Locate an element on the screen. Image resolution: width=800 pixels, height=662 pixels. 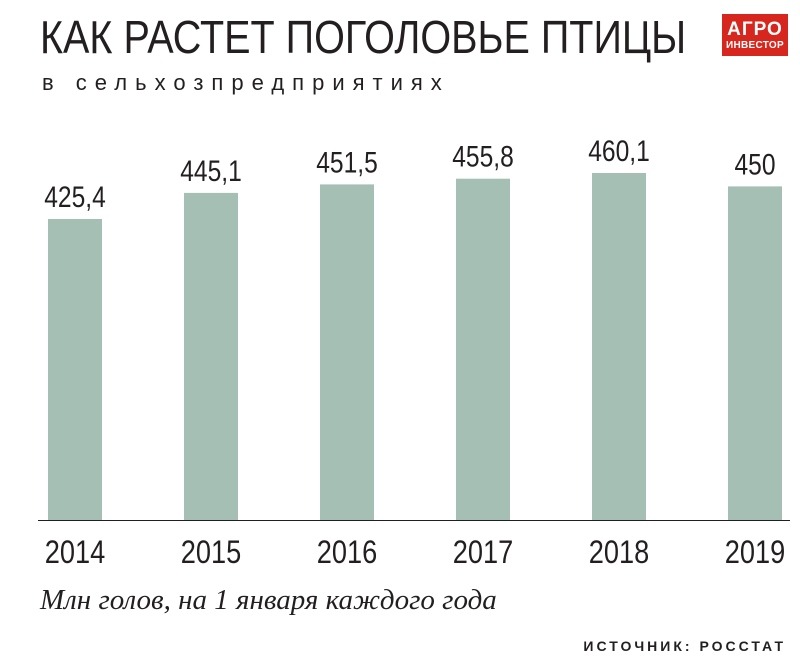
bar-2019 is located at coordinates (755, 353).